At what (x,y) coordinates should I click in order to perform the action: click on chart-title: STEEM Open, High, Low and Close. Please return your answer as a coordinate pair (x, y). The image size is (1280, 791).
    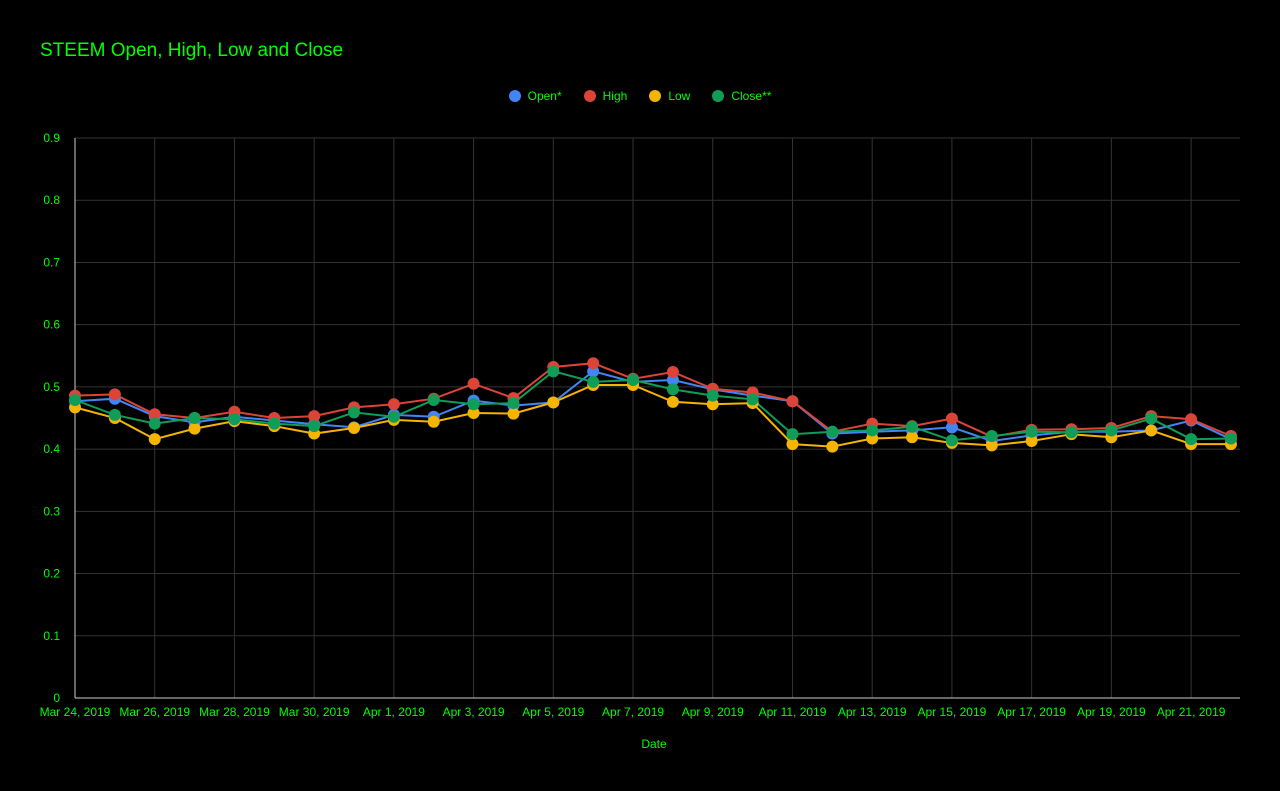
    Looking at the image, I should click on (192, 50).